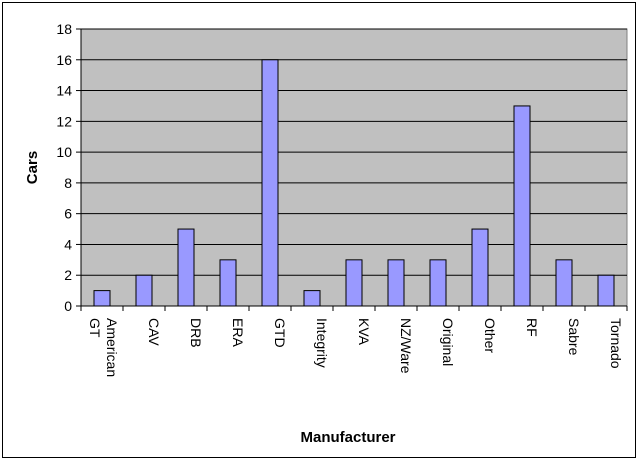 The image size is (640, 462). Describe the element at coordinates (68, 183) in the screenshot. I see `y-tick-label: 8` at that location.